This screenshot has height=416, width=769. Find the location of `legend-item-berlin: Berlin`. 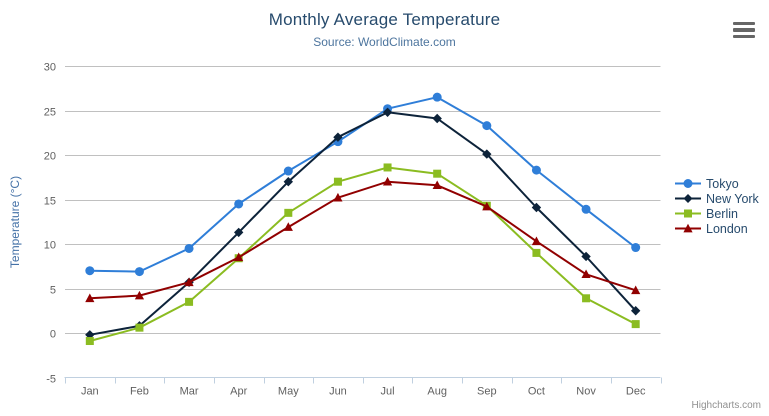

legend-item-berlin: Berlin is located at coordinates (717, 213).